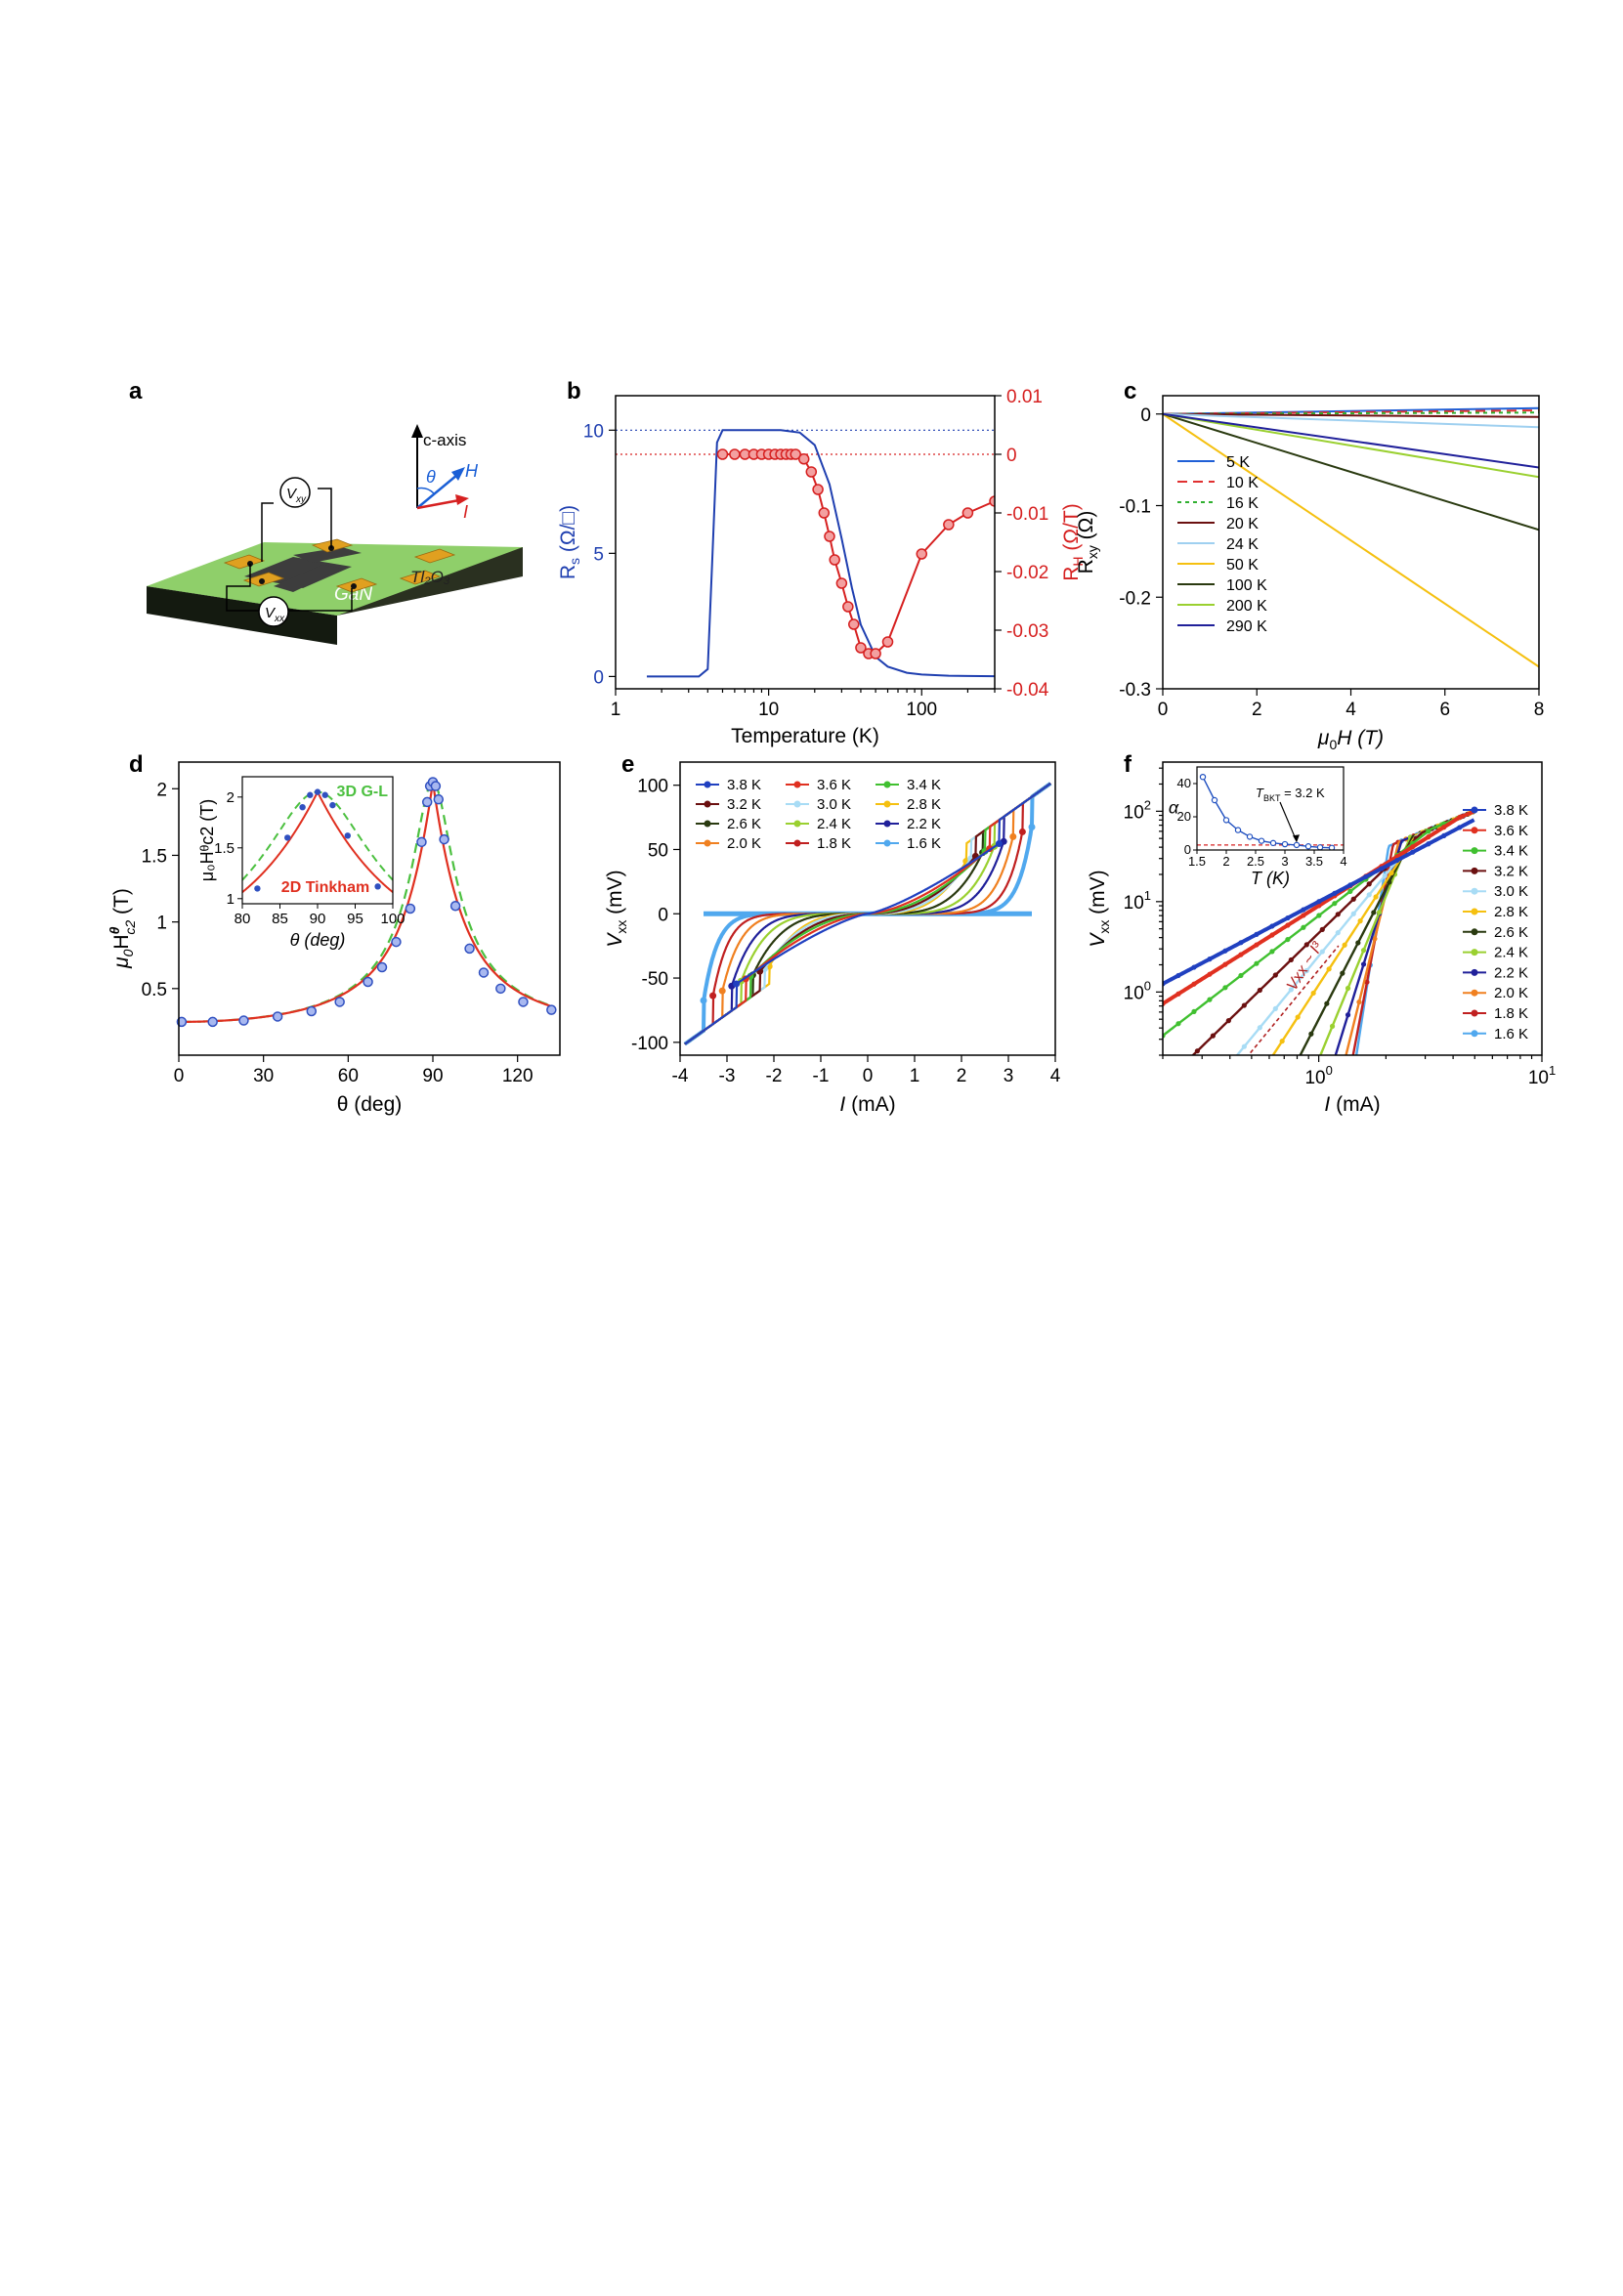  I want to click on y-tick-label: -0.3, so click(1135, 691).